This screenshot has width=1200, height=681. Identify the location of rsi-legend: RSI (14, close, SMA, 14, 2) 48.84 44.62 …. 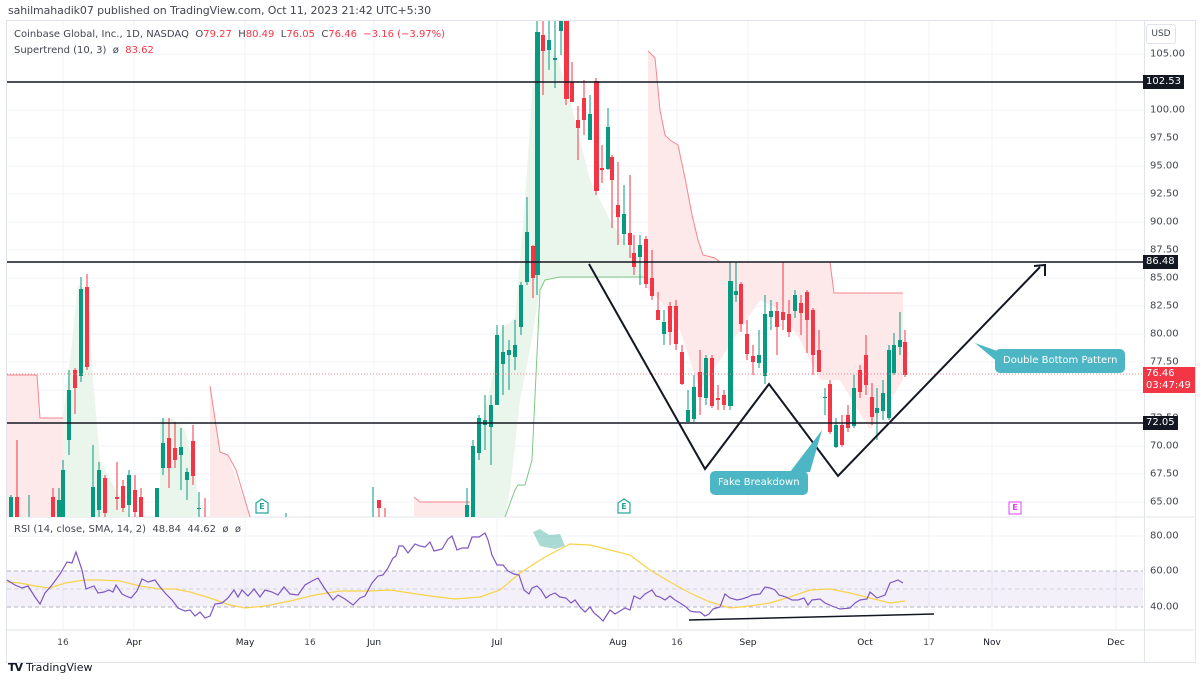
(128, 529).